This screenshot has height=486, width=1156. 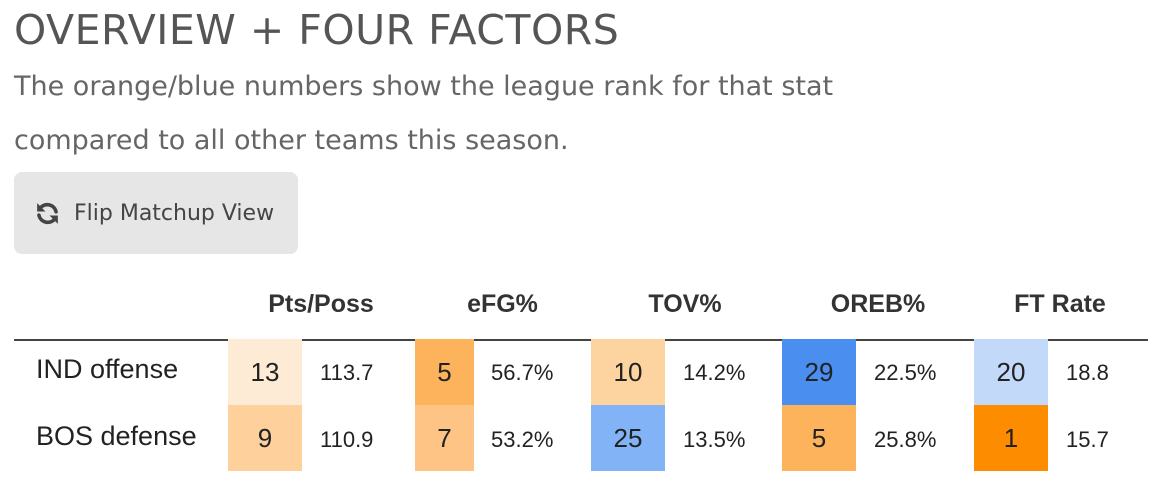 What do you see at coordinates (522, 439) in the screenshot?
I see `value-cell: 53.2%` at bounding box center [522, 439].